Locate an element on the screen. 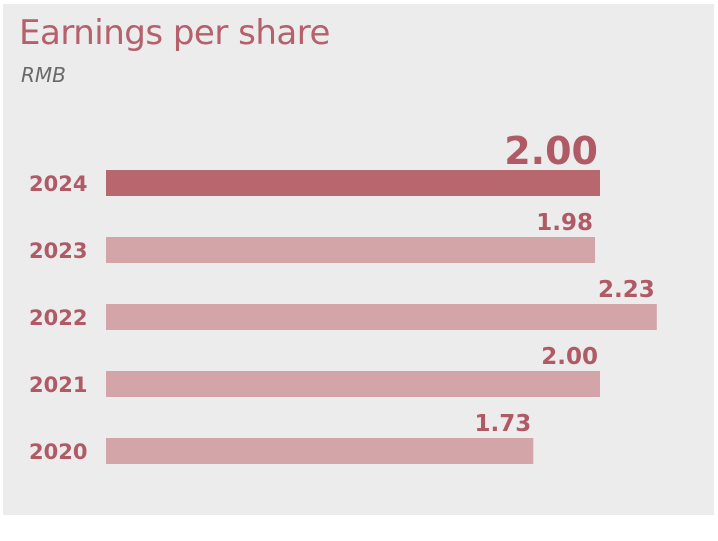 Image resolution: width=718 pixels, height=541 pixels. year-label-2021: 2021 is located at coordinates (58, 385).